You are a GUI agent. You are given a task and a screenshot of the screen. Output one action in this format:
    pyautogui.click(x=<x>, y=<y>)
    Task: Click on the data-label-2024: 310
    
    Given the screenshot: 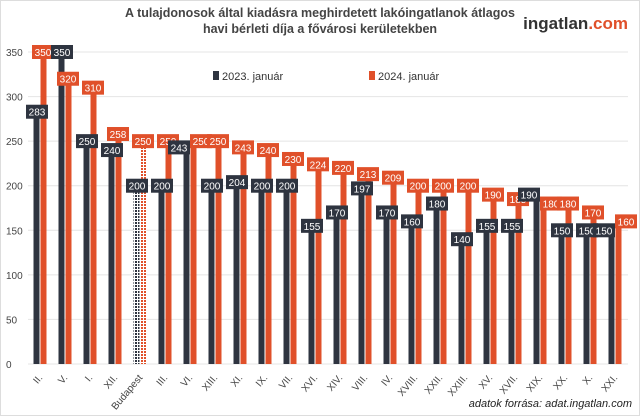 What is the action you would take?
    pyautogui.click(x=93, y=89)
    